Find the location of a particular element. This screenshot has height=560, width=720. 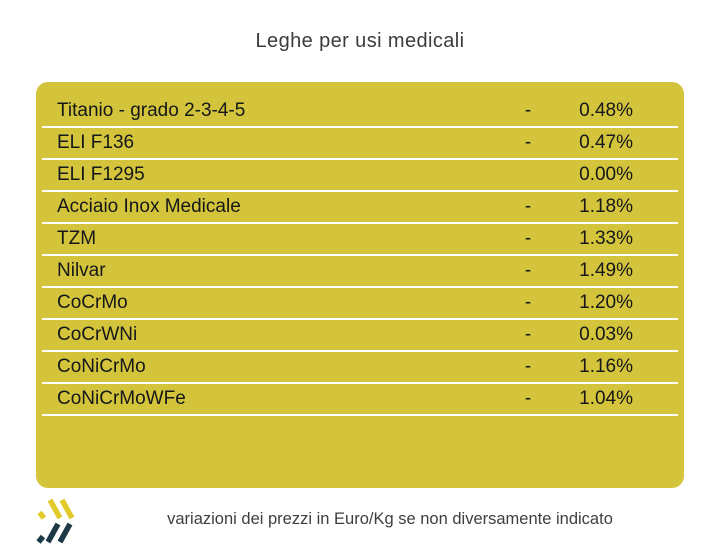

alloy-name: Acciaio Inox Medicale is located at coordinates (149, 206).